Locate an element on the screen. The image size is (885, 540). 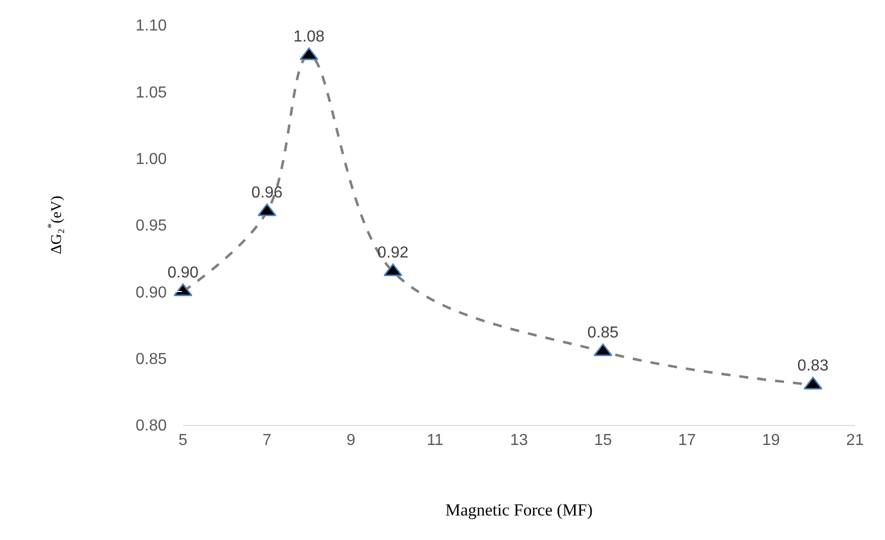
x-tick-label: 5 is located at coordinates (183, 441).